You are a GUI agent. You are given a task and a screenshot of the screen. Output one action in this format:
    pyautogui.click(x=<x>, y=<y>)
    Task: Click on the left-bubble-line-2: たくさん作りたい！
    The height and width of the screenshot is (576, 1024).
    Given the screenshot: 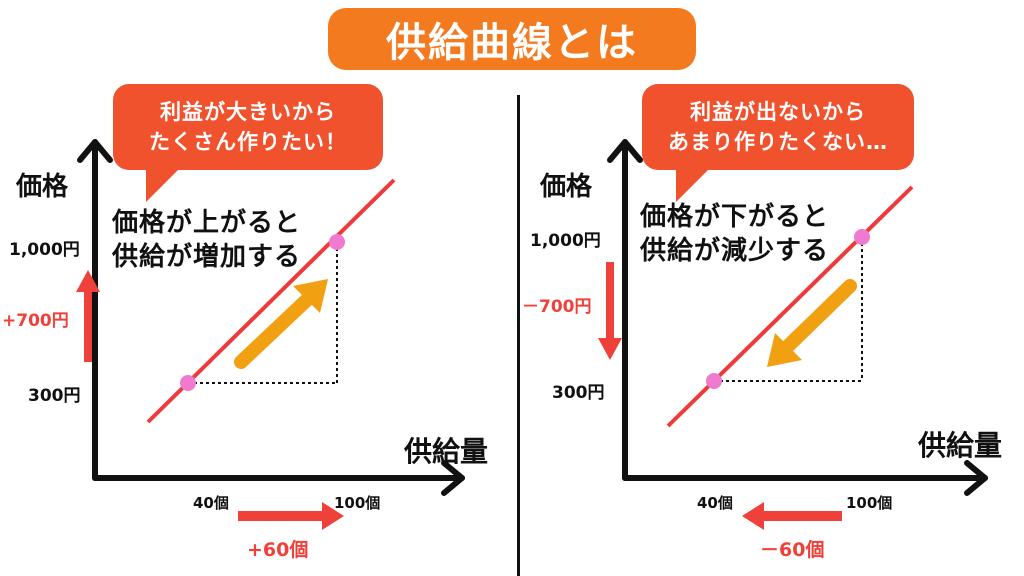 What is the action you would take?
    pyautogui.click(x=248, y=142)
    